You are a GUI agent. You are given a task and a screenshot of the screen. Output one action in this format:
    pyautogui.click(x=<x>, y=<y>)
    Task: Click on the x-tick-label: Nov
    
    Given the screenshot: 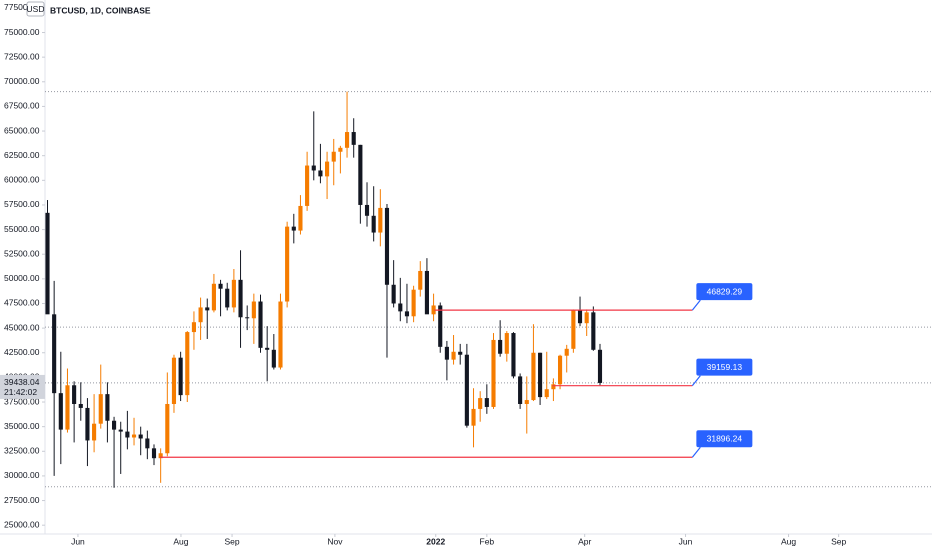 What is the action you would take?
    pyautogui.click(x=335, y=541)
    